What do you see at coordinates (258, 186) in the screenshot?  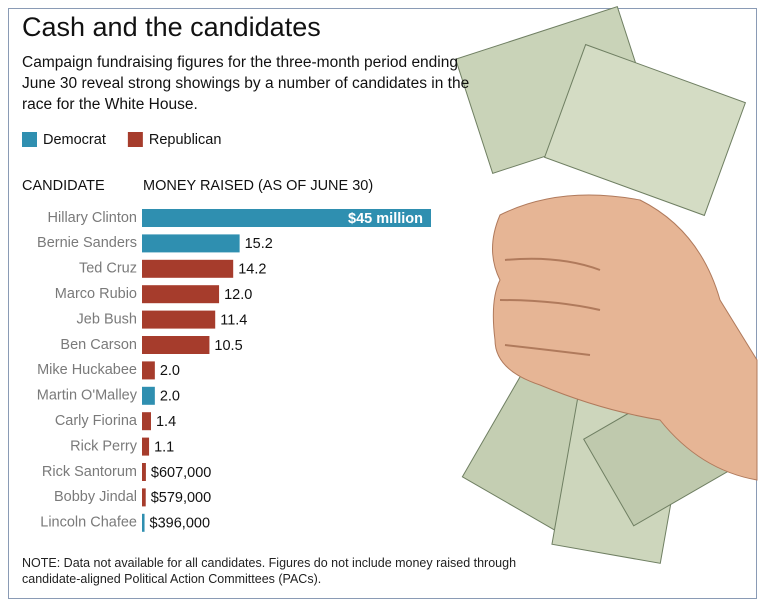 I see `value-header: MONEY RAISED (AS OF JUNE 30)` at bounding box center [258, 186].